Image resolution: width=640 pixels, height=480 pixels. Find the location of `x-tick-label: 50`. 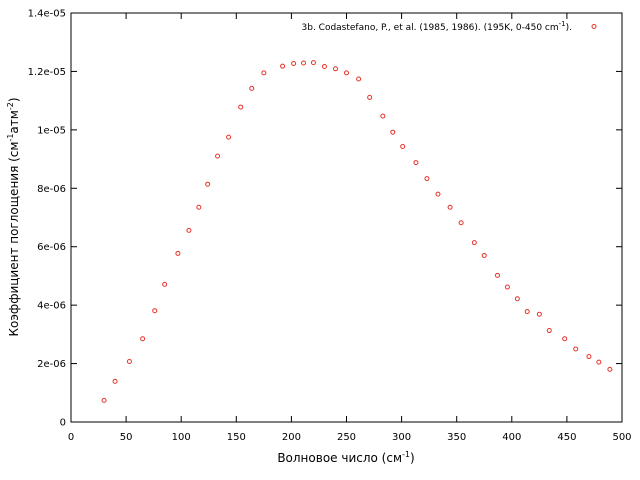

x-tick-label: 50 is located at coordinates (126, 437).